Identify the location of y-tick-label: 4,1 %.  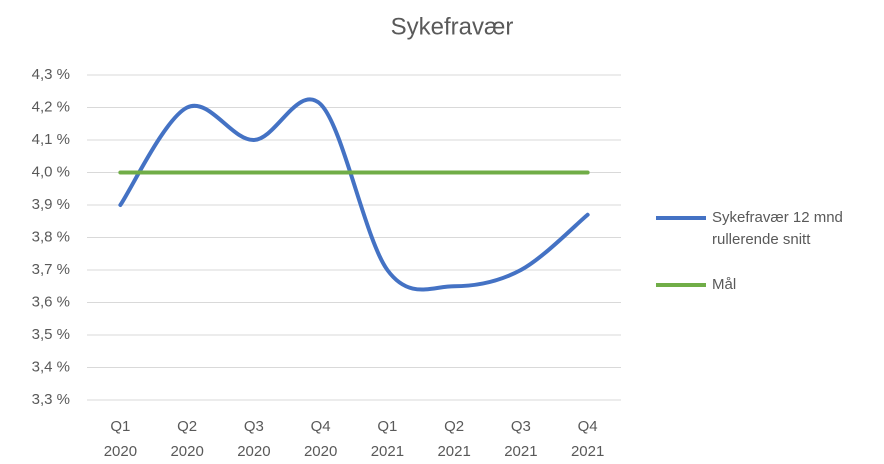
(51, 139).